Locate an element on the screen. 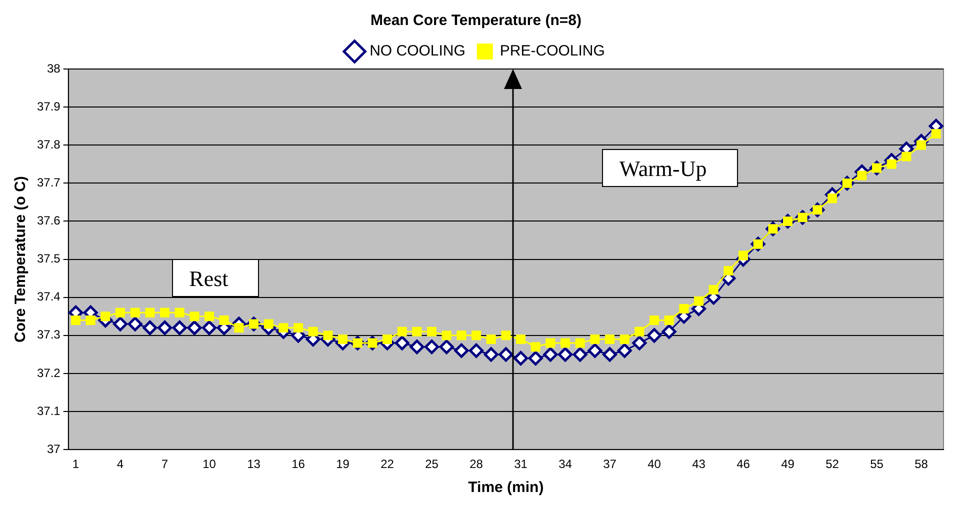 This screenshot has height=509, width=960. x-tick-label: 46 is located at coordinates (743, 464).